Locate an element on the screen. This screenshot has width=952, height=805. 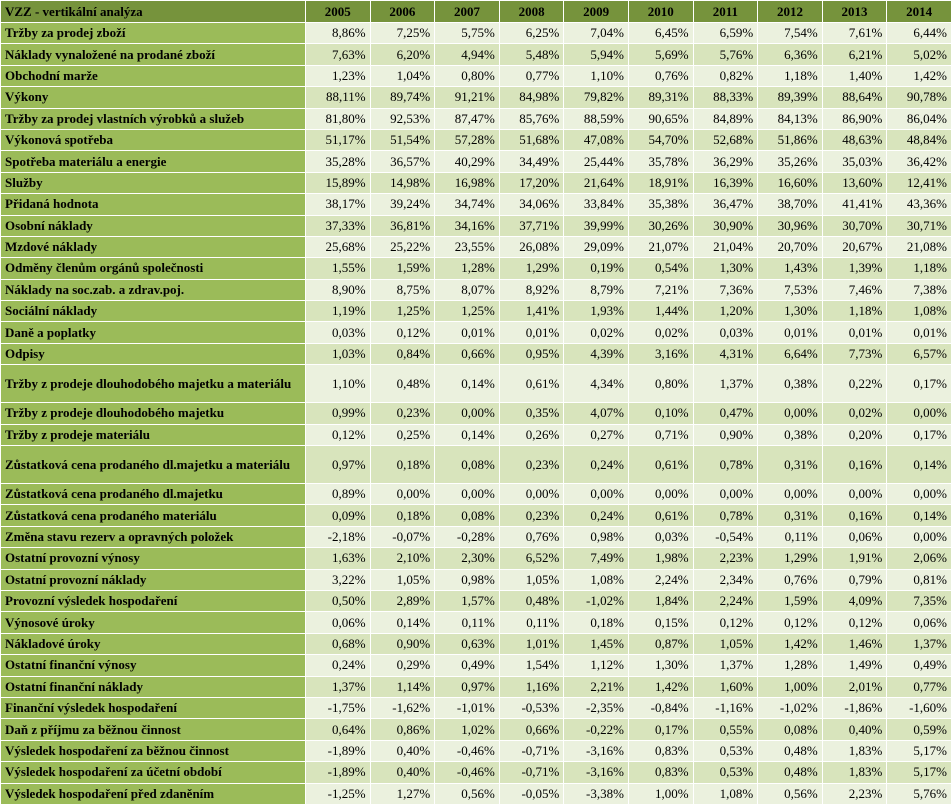
value-cell: 12,41% is located at coordinates (919, 183).